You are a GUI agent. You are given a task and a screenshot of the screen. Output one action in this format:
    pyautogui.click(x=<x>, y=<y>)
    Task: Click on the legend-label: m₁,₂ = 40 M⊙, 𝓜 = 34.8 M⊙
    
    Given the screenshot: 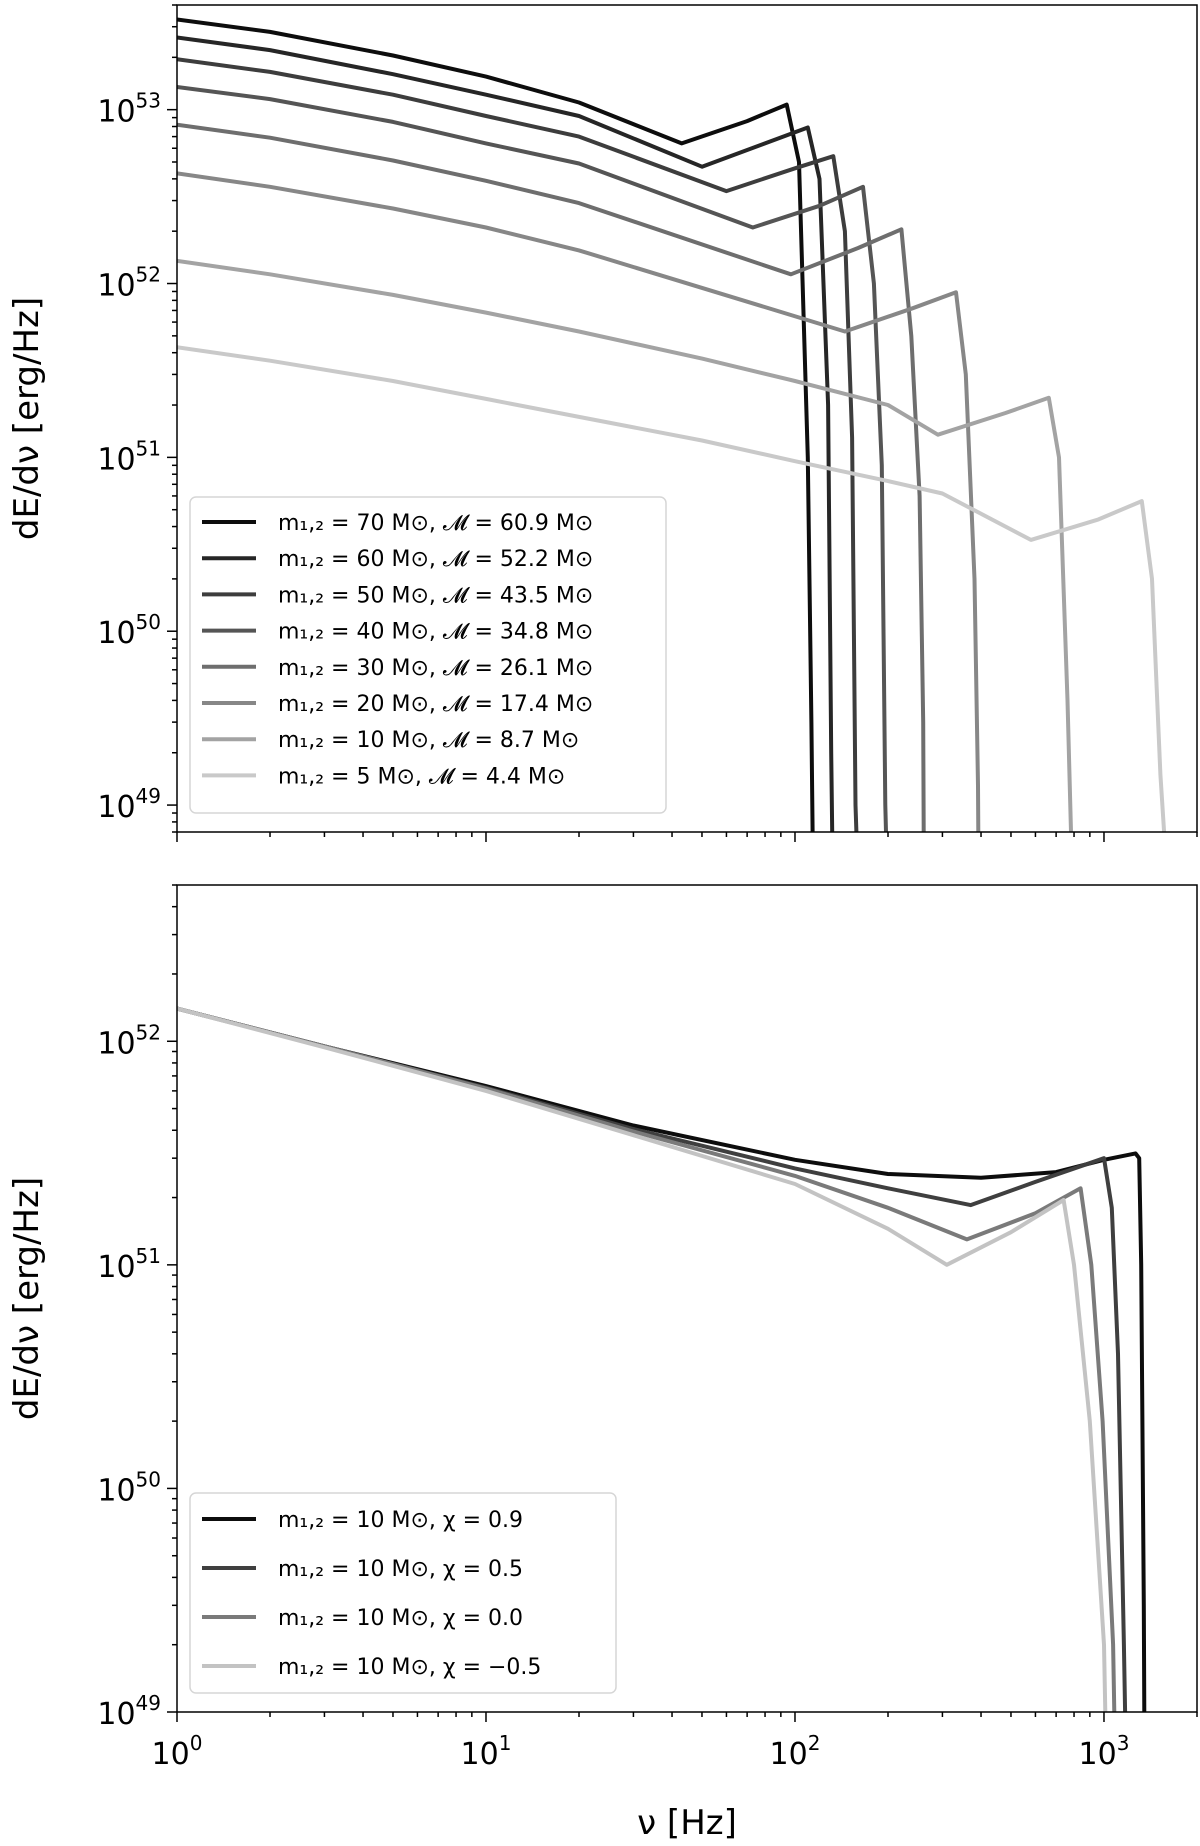 What is the action you would take?
    pyautogui.click(x=435, y=632)
    